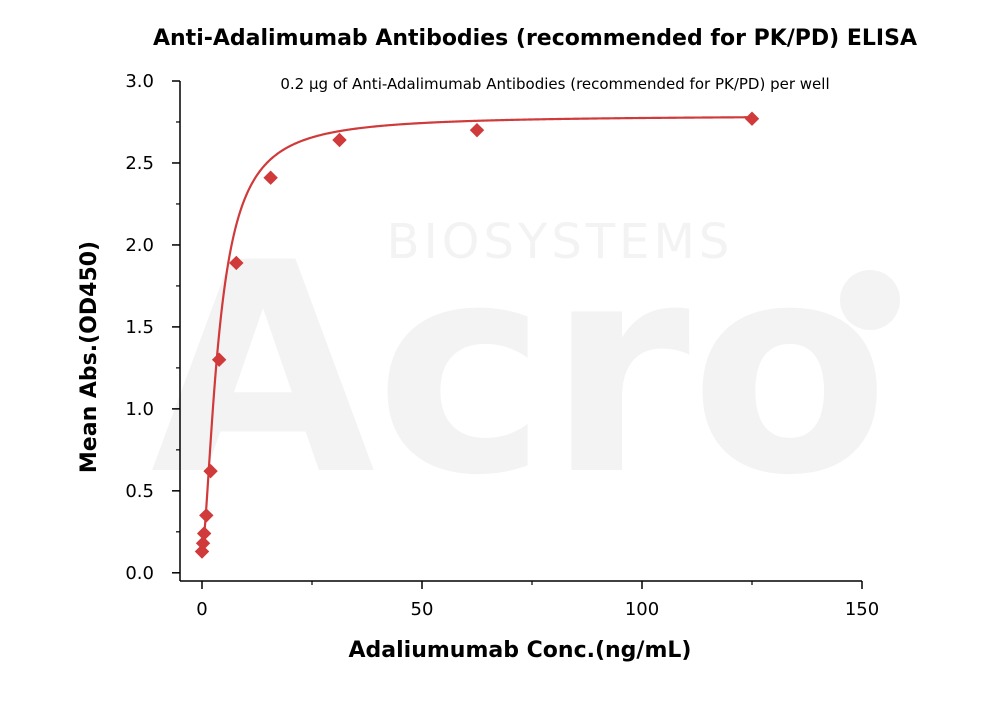 Image resolution: width=1000 pixels, height=702 pixels. Describe the element at coordinates (870, 300) in the screenshot. I see `watermark-dot` at that location.